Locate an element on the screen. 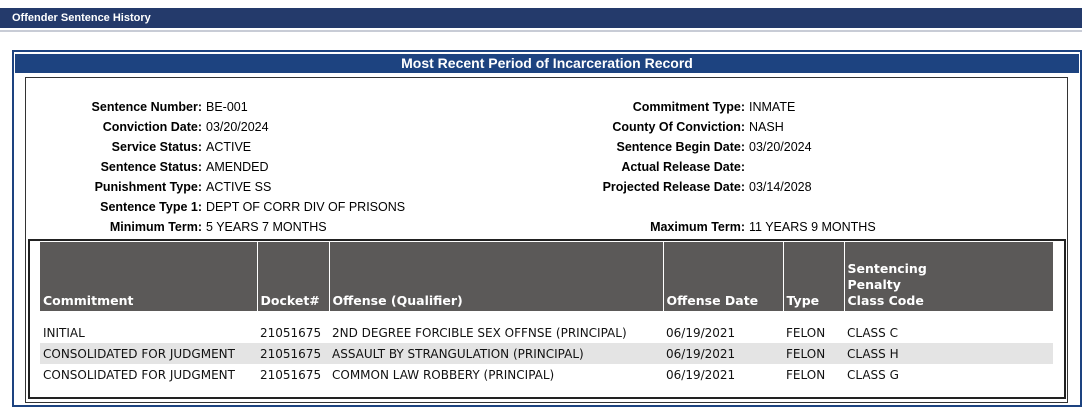 This screenshot has height=411, width=1082. field-row: Projected Release Date: 03/14/2028 is located at coordinates (636, 187).